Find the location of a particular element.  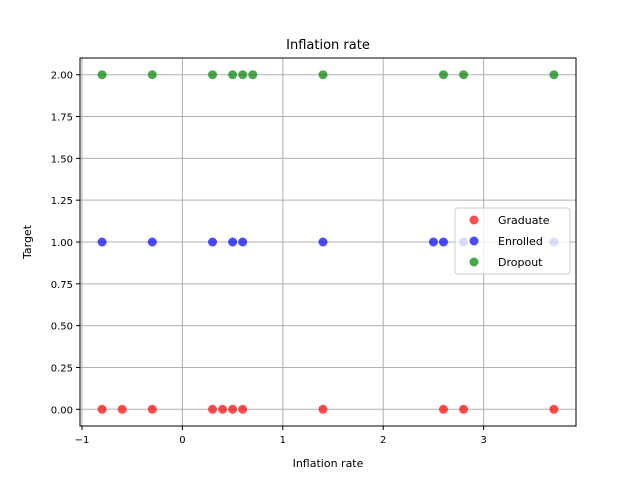

y-tick-label: 1.50 is located at coordinates (62, 159).